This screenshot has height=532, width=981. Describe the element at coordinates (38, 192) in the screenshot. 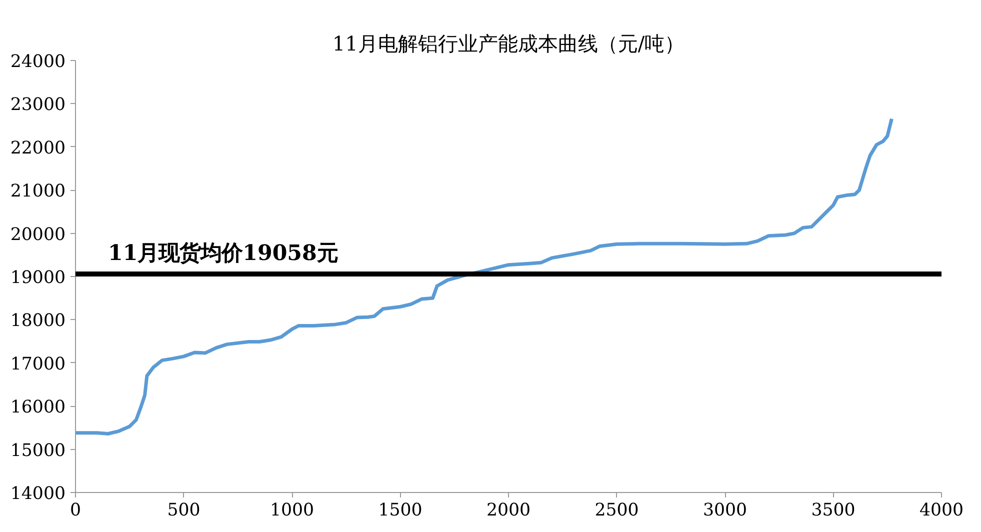

I see `y-tick-label: 21000` at that location.